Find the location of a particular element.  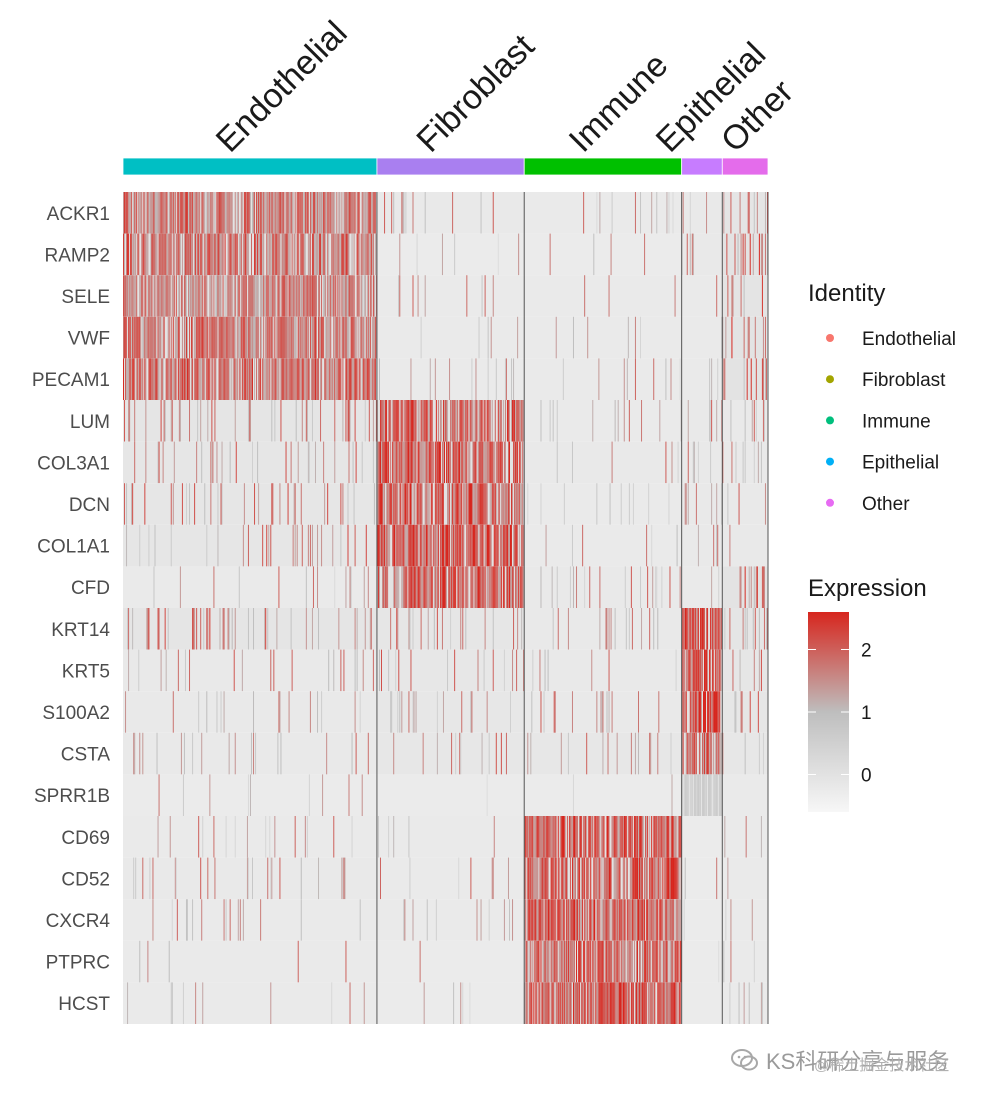

gene-label-cfd: CFD is located at coordinates (90, 588).